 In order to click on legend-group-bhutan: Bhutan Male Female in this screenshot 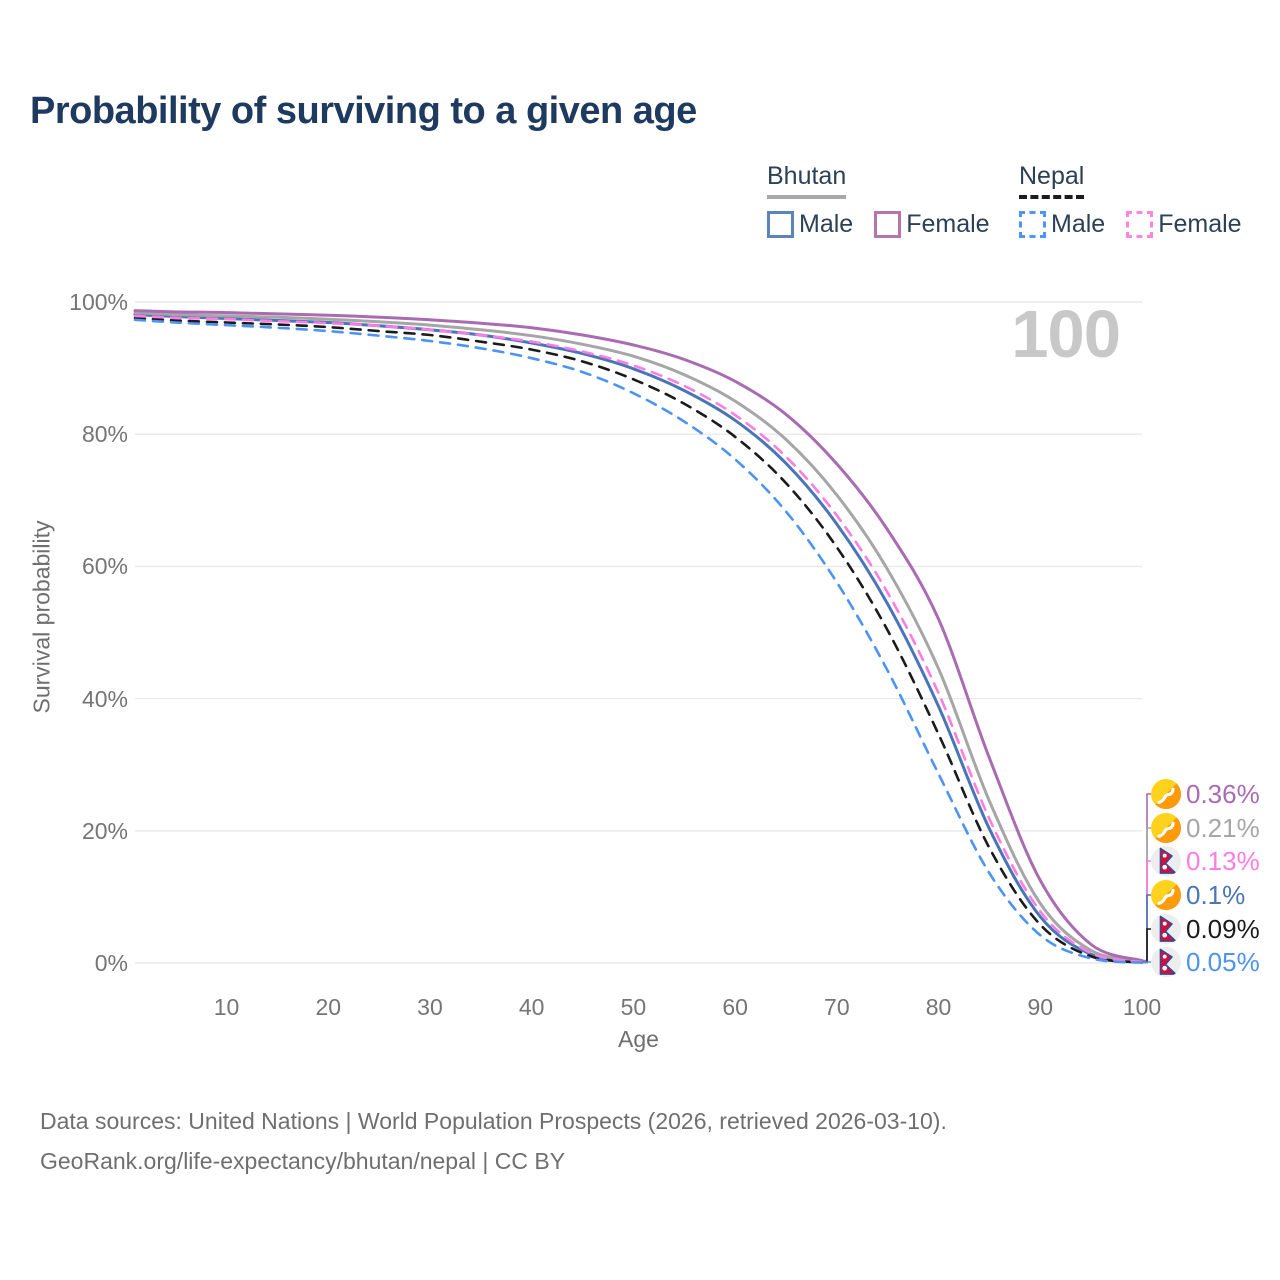, I will do `click(889, 200)`.